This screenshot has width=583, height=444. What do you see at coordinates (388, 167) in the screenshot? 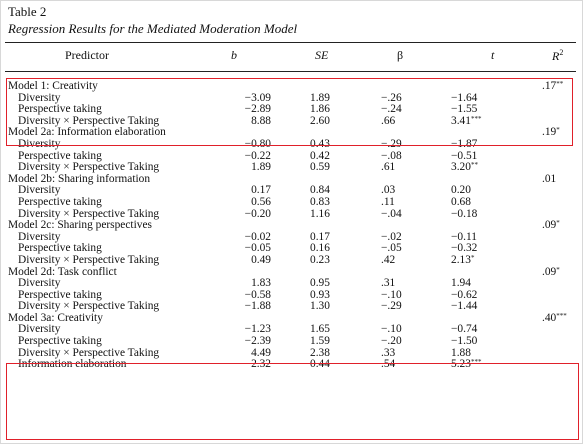
I see `beta-cell: .61` at bounding box center [388, 167].